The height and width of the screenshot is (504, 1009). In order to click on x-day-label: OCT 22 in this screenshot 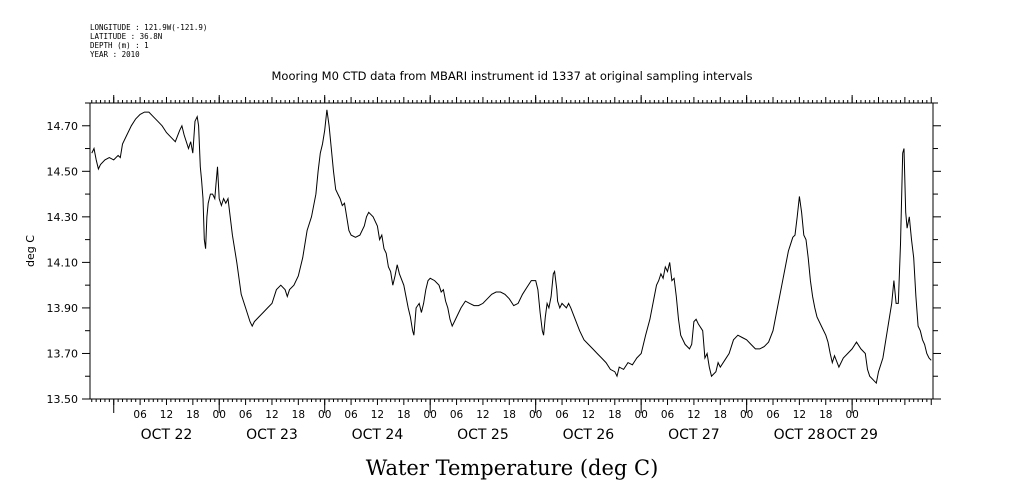, I will do `click(167, 435)`.